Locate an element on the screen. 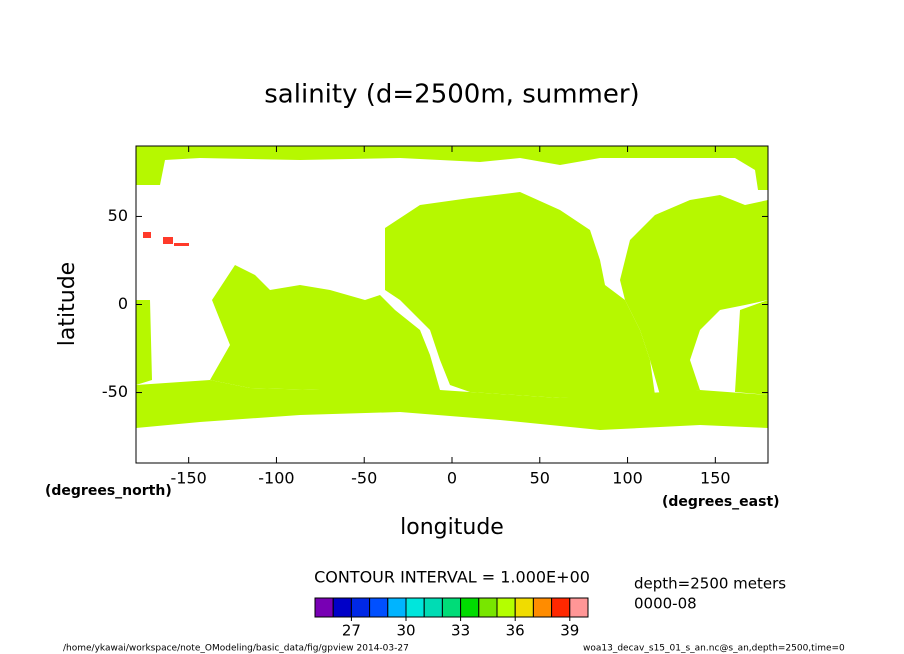 This screenshot has width=904, height=654. red-patch is located at coordinates (166, 239).